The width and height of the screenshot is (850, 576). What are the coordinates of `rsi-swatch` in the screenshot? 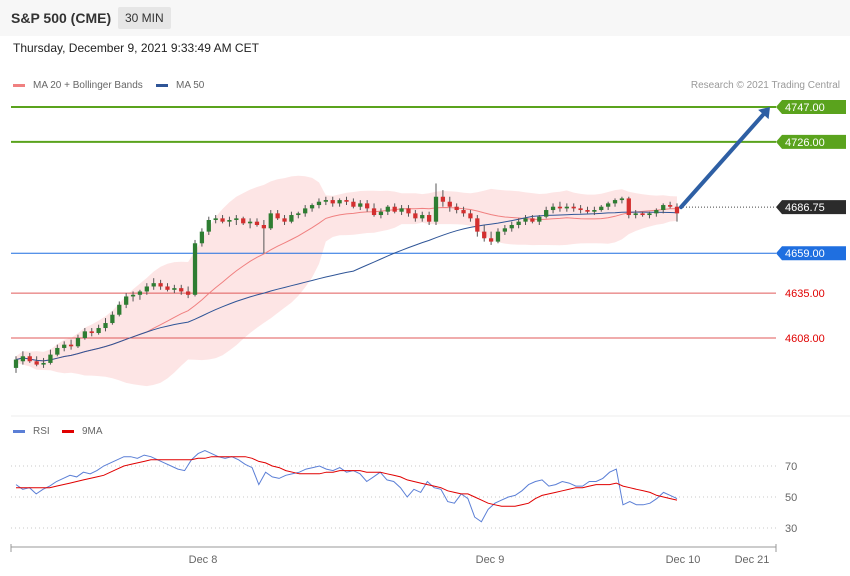 It's located at (19, 431).